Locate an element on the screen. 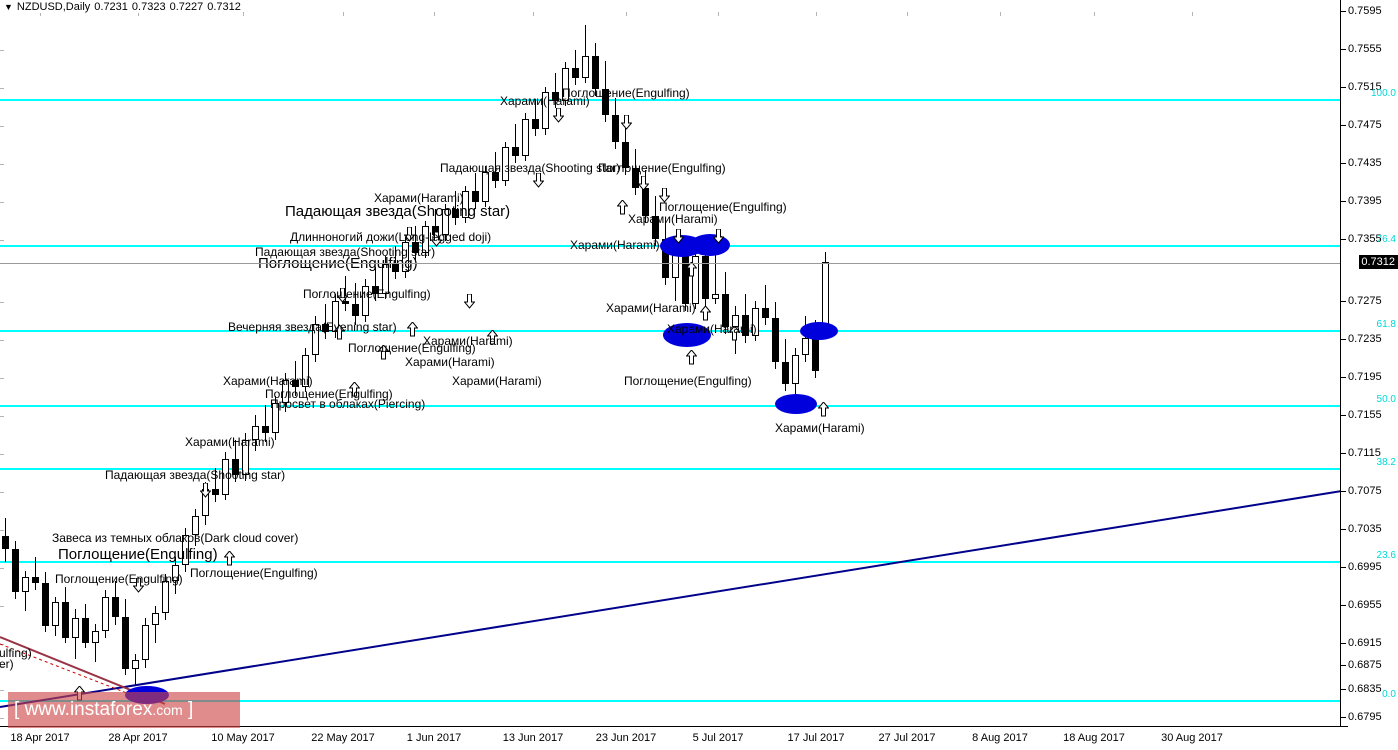 The image size is (1398, 750). price-tick-label: 0.6955 is located at coordinates (1365, 605).